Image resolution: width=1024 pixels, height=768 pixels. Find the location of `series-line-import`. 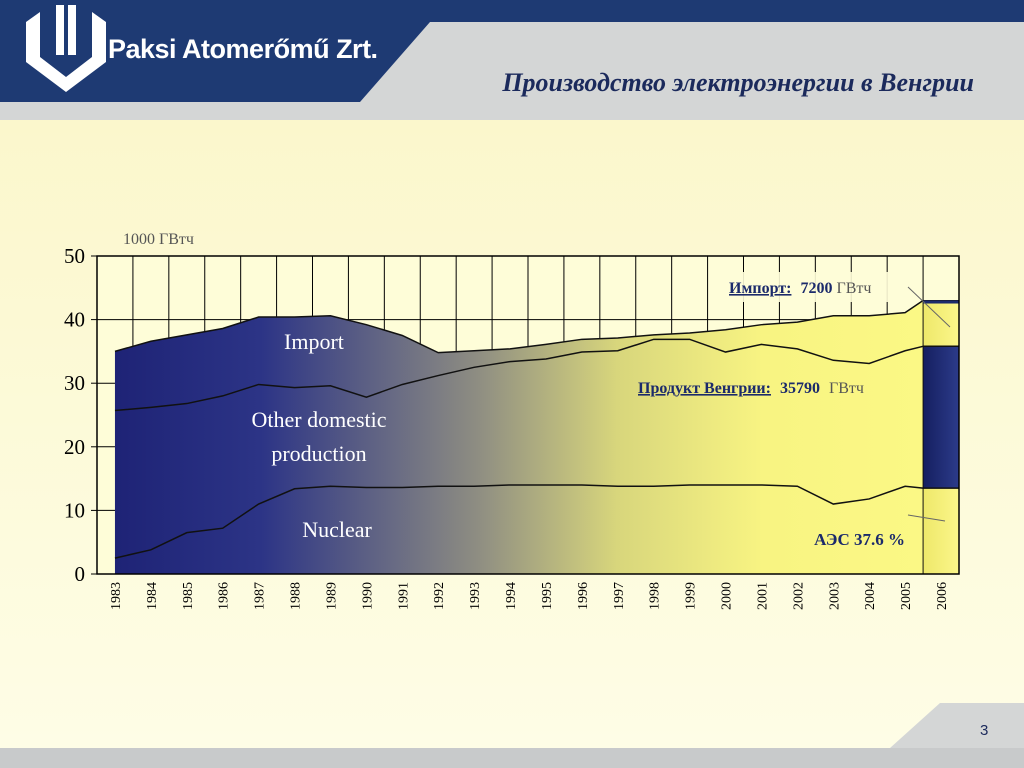

series-line-import is located at coordinates (519, 326).